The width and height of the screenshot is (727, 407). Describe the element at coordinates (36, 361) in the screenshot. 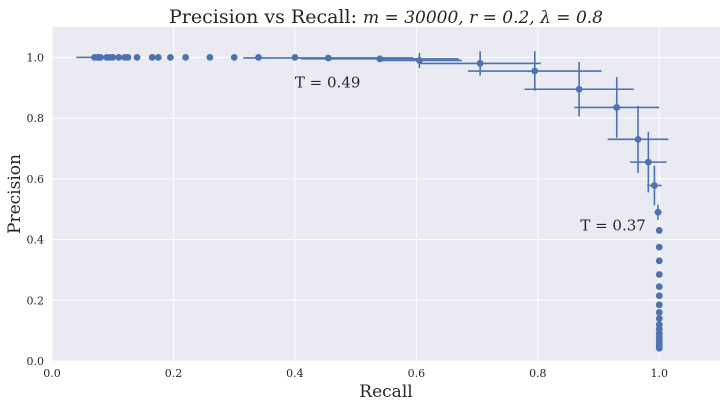

I see `y-tick-label: 0.0` at that location.